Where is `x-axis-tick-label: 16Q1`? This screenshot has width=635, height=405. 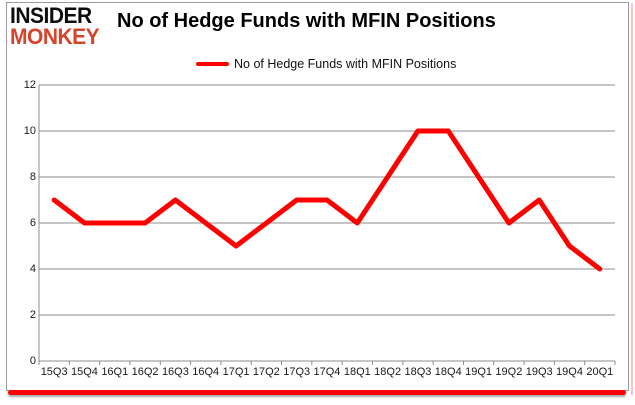
x-axis-tick-label: 16Q1 is located at coordinates (115, 372).